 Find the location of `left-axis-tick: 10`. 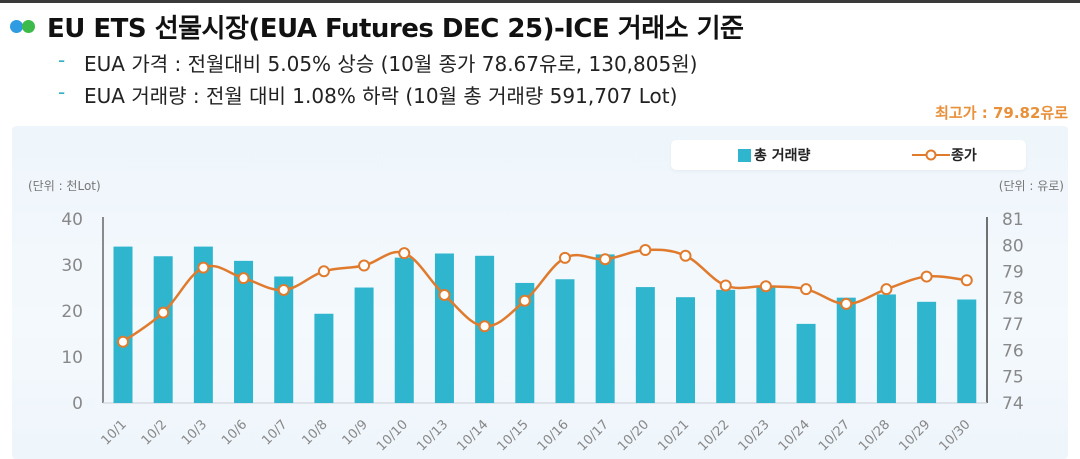

left-axis-tick: 10 is located at coordinates (72, 358).